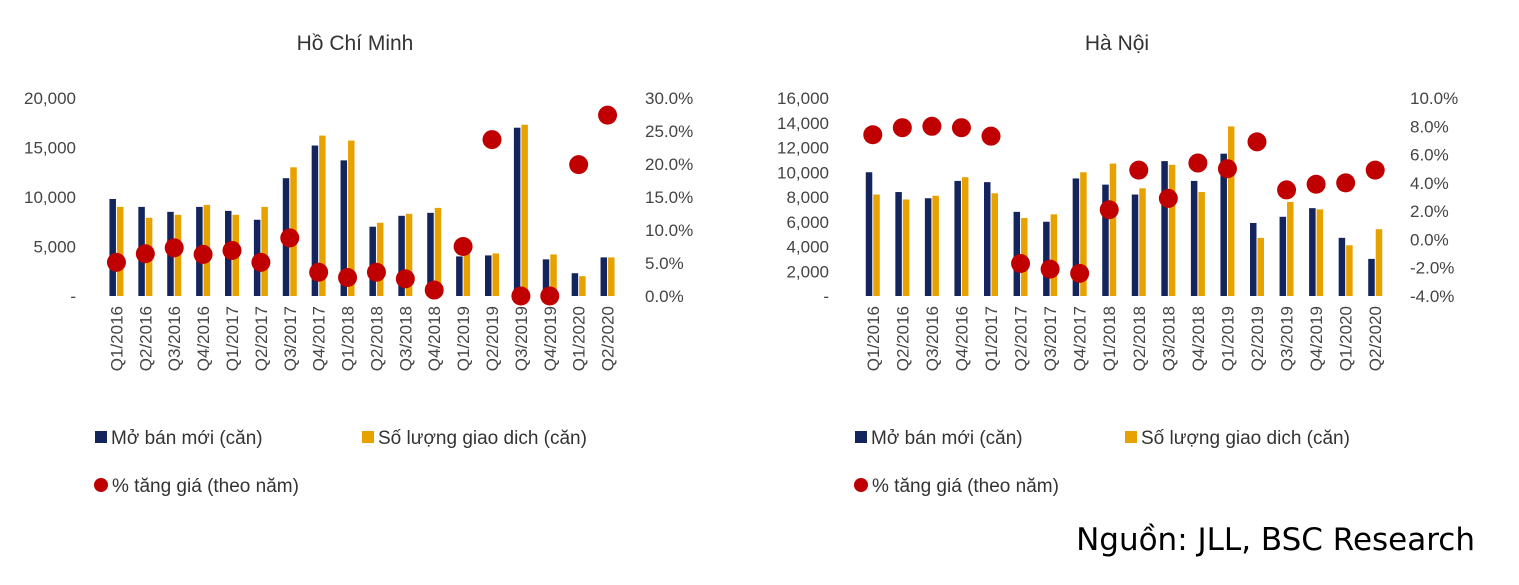  Describe the element at coordinates (1117, 43) in the screenshot. I see `chart-title: Hà Nội` at that location.